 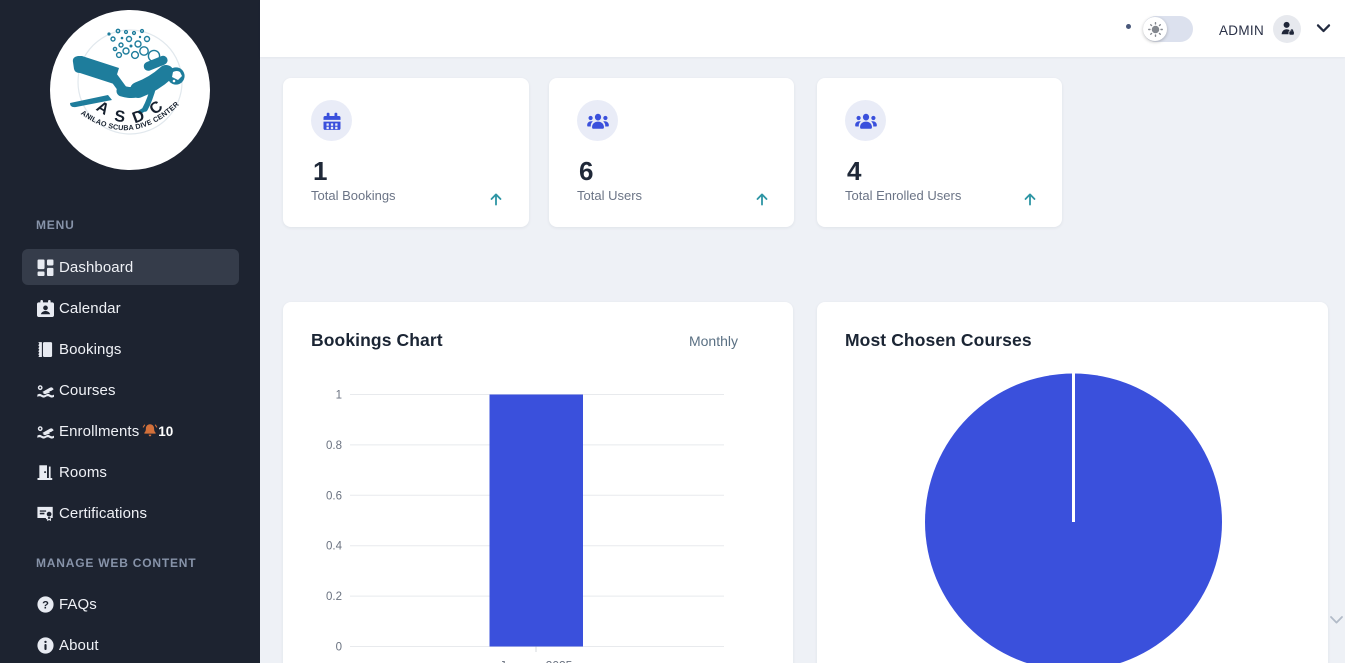 I want to click on svg-text: 0.8, so click(x=334, y=446).